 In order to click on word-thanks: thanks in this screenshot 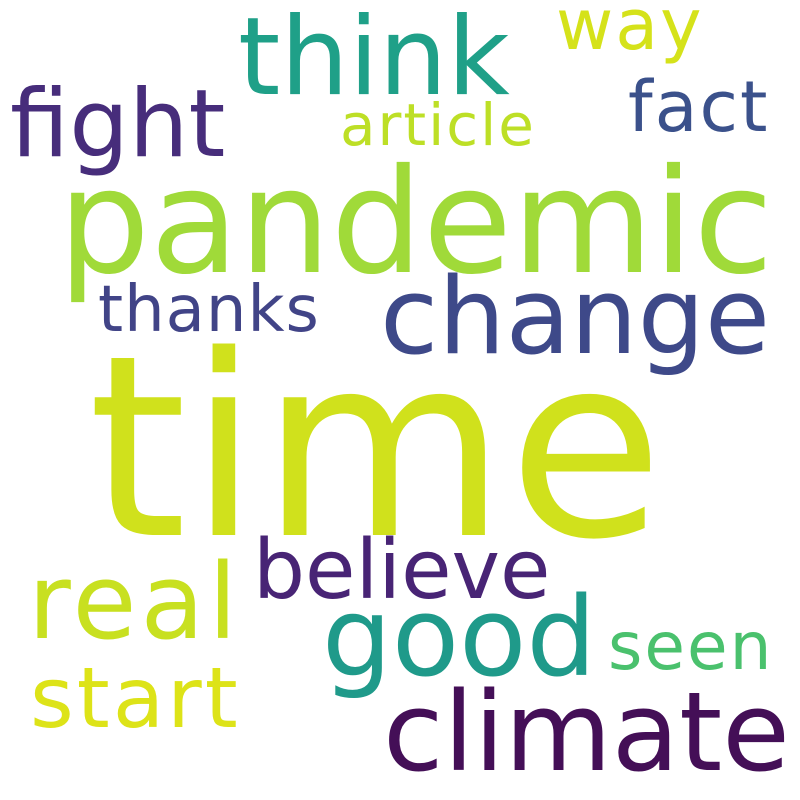, I will do `click(209, 310)`.